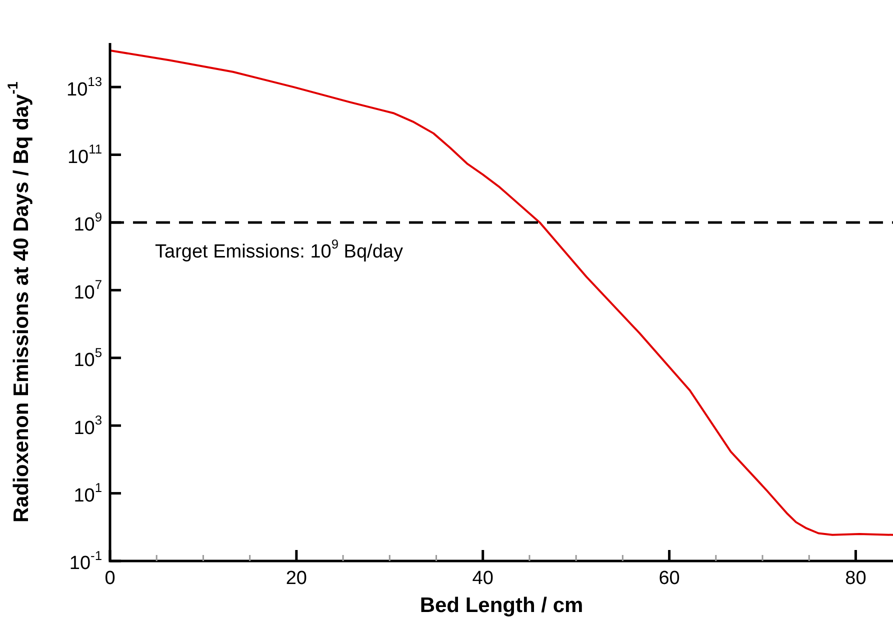 This screenshot has width=893, height=620. What do you see at coordinates (483, 579) in the screenshot?
I see `x-tick-label: 40` at bounding box center [483, 579].